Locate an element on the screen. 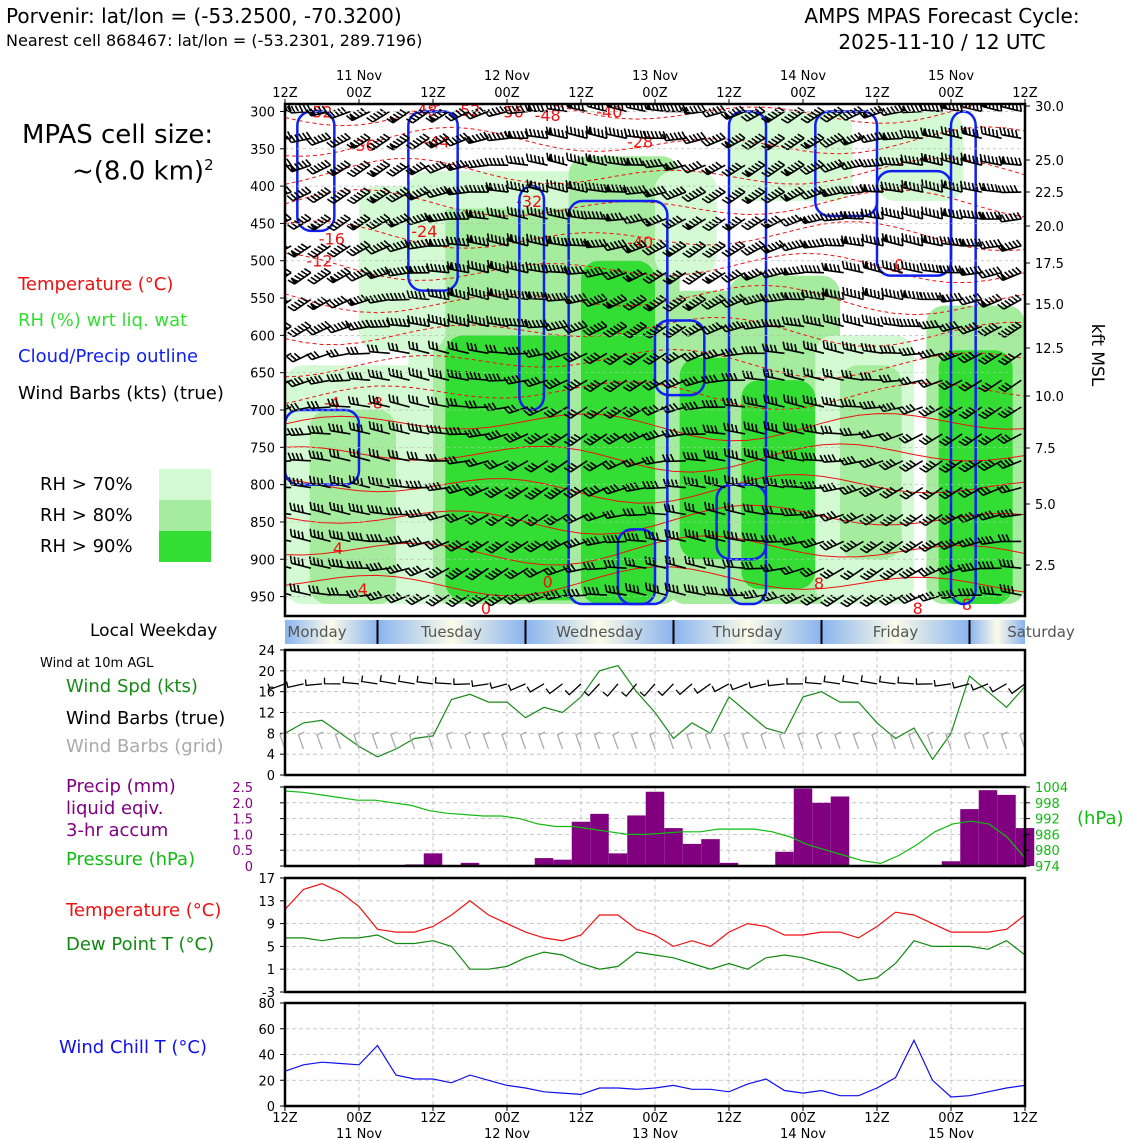 Image resolution: width=1140 pixels, height=1140 pixels. xs-ytick-label-left: 800 is located at coordinates (262, 486).